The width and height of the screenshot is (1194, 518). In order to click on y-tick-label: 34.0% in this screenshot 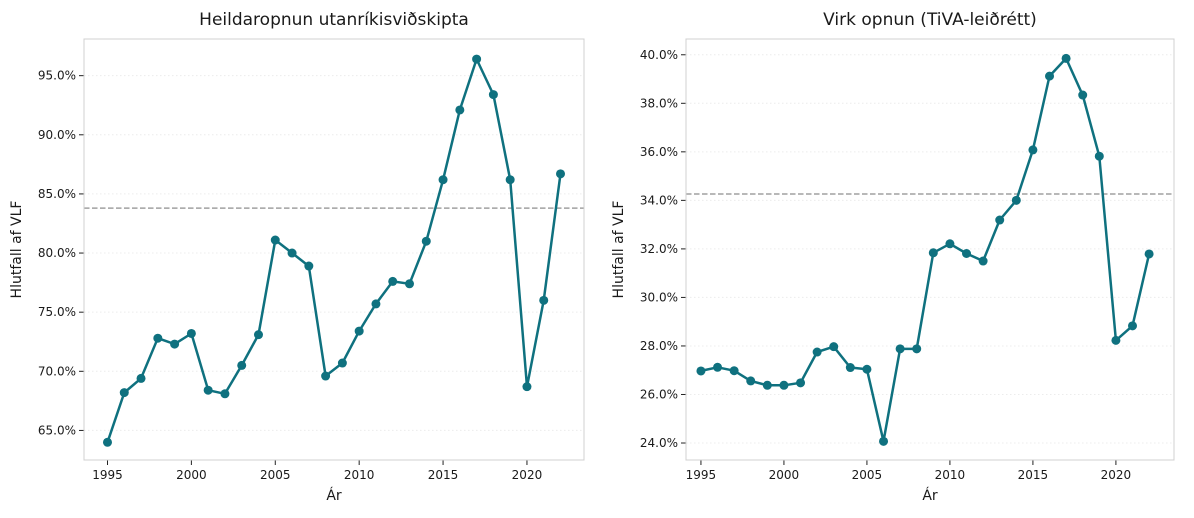, I will do `click(659, 200)`.